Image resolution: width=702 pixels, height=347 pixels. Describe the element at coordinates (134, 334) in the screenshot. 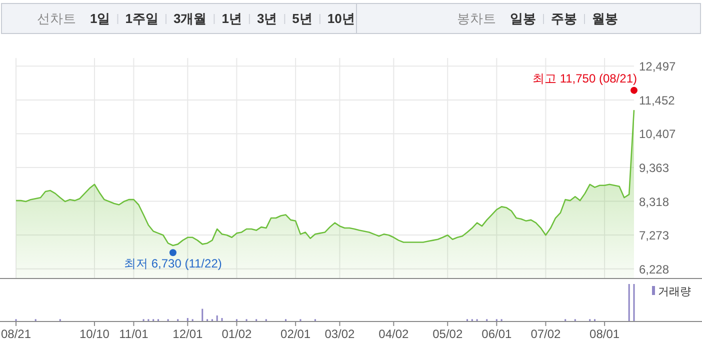

I see `x-tick-label: 11/01` at that location.